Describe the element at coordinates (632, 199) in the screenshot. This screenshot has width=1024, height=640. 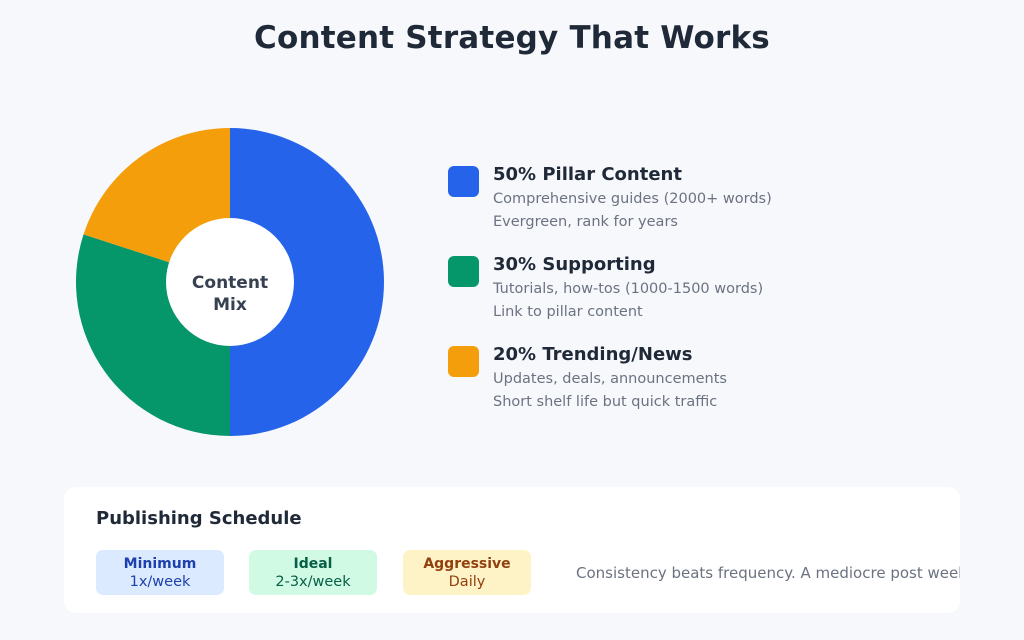
I see `legend-description: Comprehensive guides (2000+ words)` at that location.